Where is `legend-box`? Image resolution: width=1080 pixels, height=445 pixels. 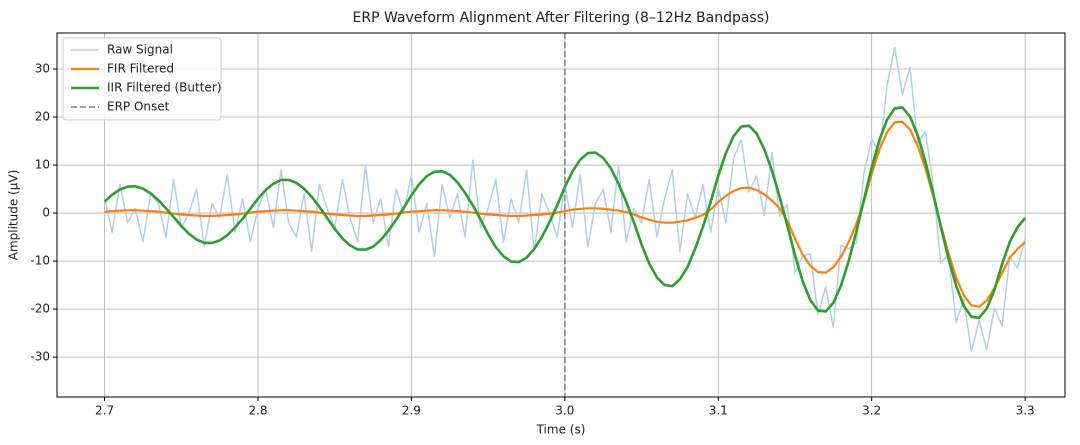
legend-box is located at coordinates (142, 79).